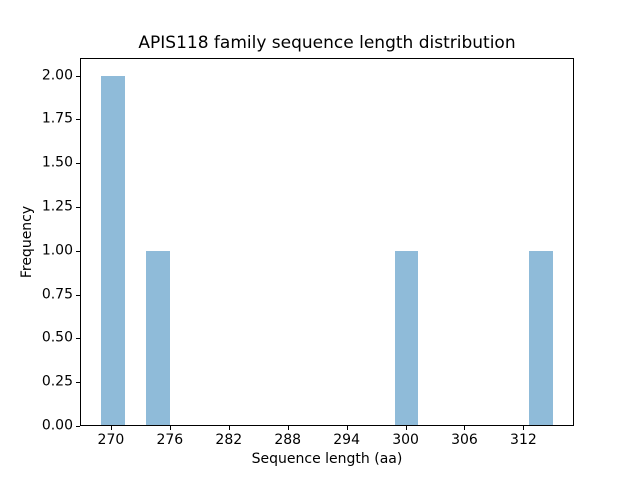  I want to click on x-tick-label: 300, so click(405, 440).